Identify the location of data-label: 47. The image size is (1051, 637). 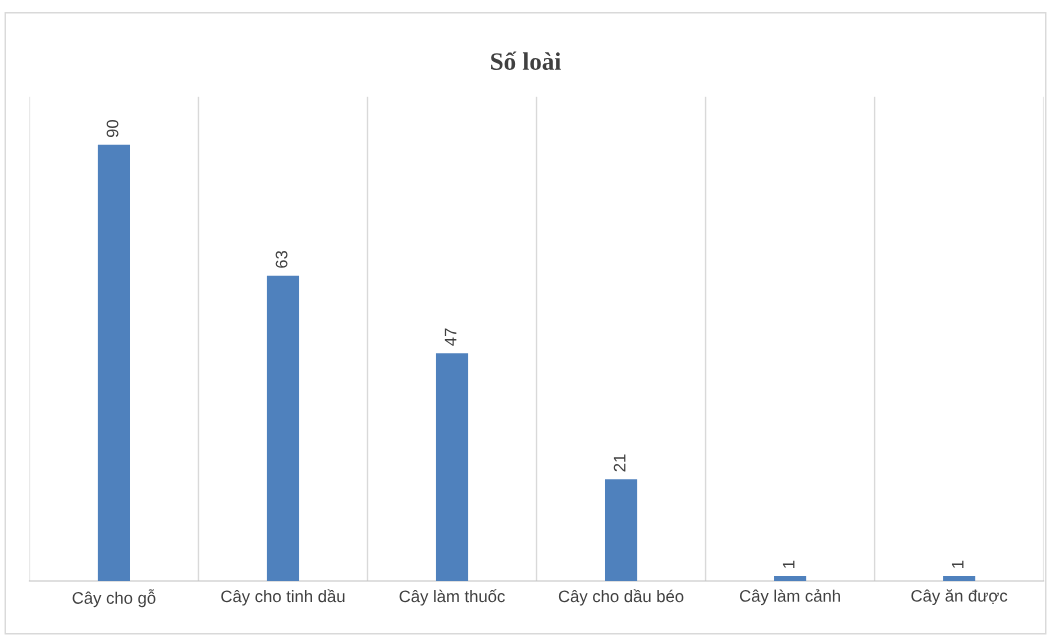
(450, 337).